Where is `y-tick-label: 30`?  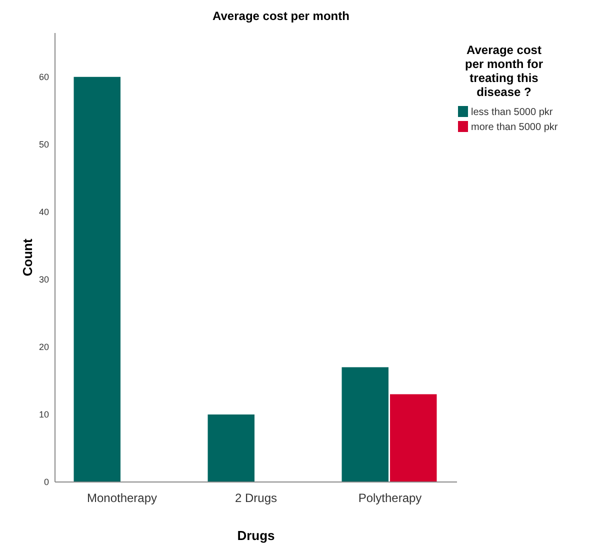
y-tick-label: 30 is located at coordinates (43, 279).